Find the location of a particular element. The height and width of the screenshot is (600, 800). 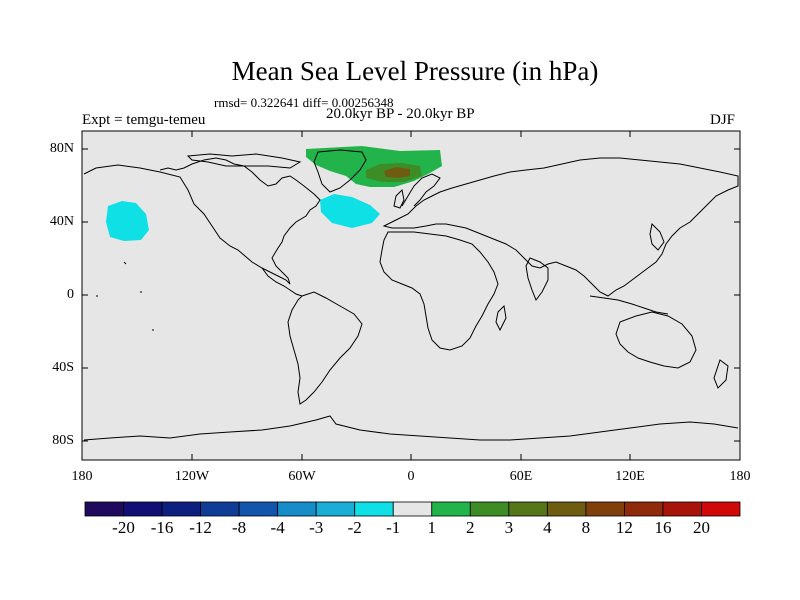

season-label: DJF is located at coordinates (723, 120).